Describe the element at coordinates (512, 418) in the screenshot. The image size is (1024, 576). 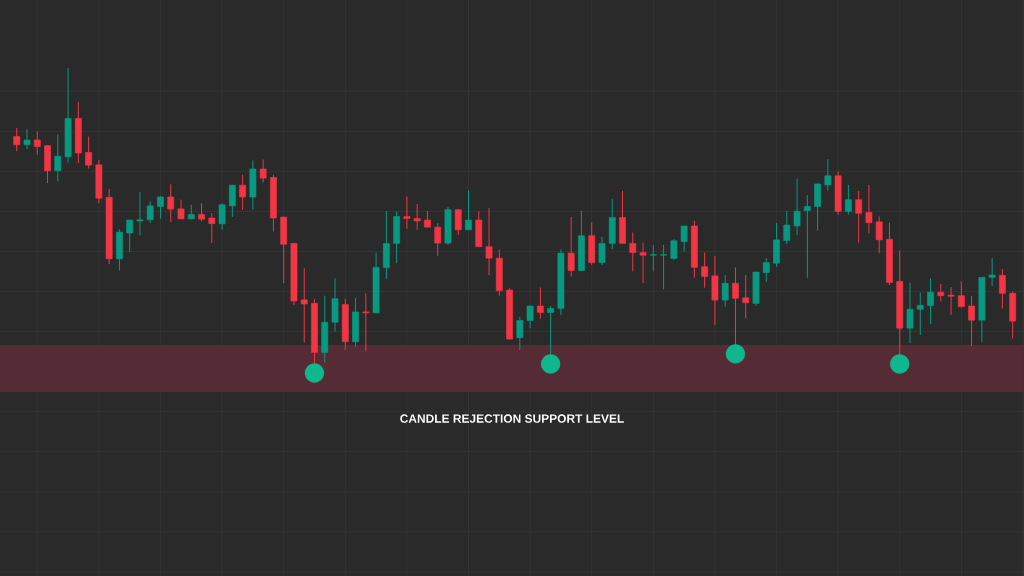
I see `band-label: CANDLE REJECTION SUPPORT LEVEL` at that location.